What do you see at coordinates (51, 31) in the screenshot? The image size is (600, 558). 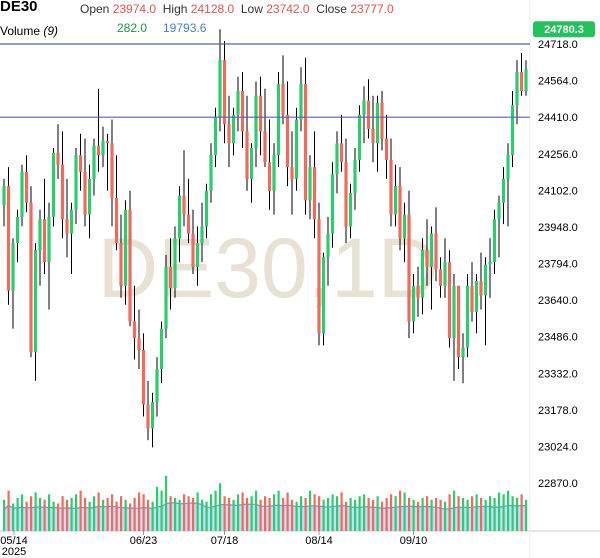 I see `volume-period: (9)` at bounding box center [51, 31].